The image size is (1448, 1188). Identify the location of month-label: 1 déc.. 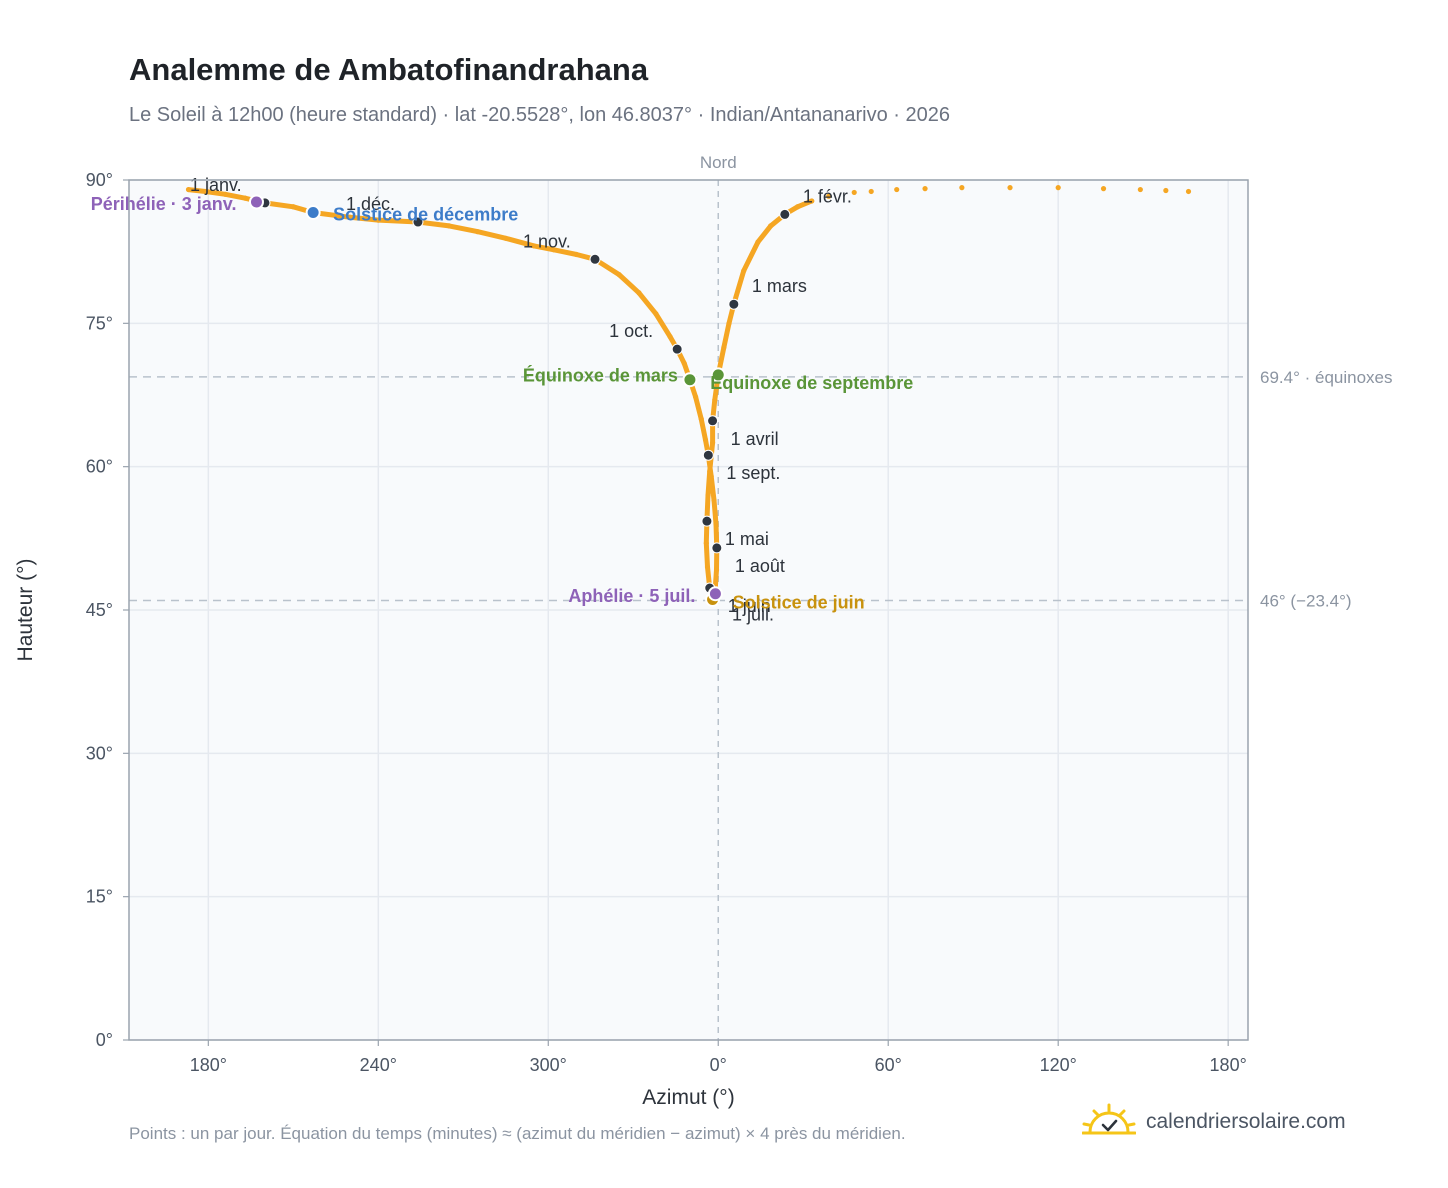
(370, 204).